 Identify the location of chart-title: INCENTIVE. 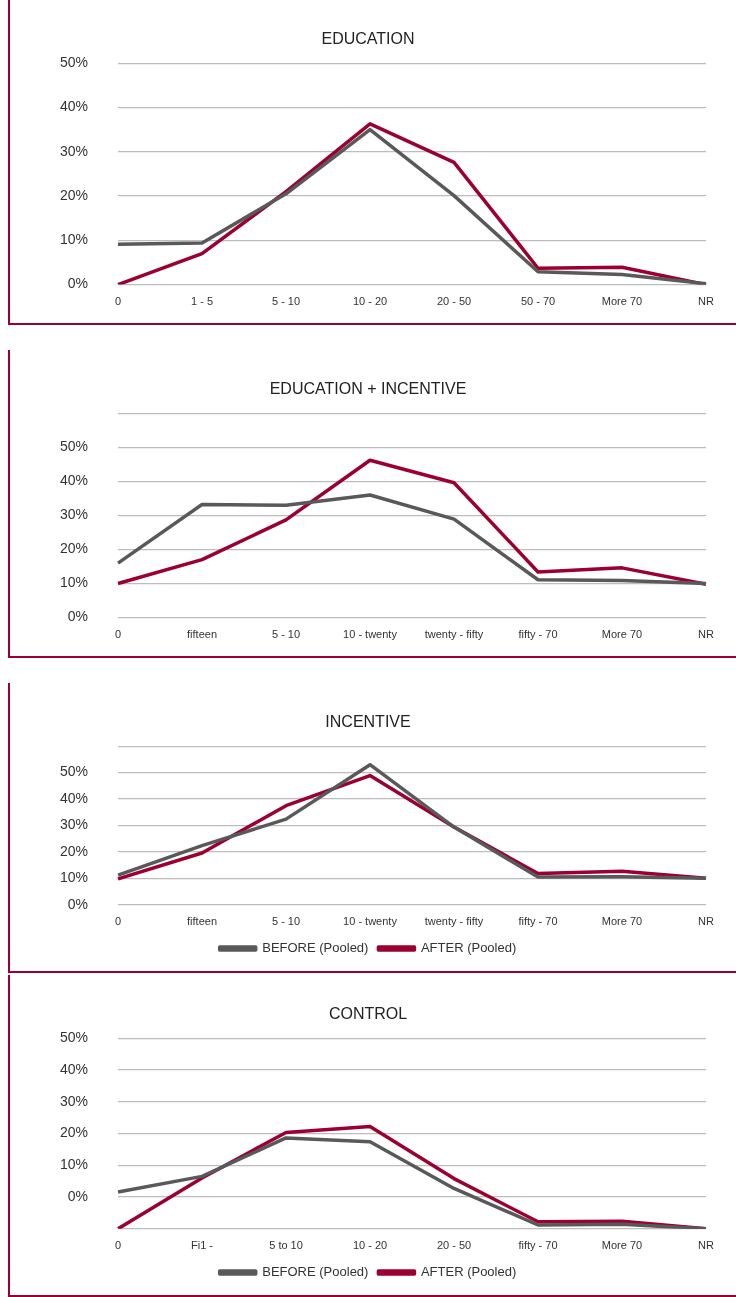
(368, 722).